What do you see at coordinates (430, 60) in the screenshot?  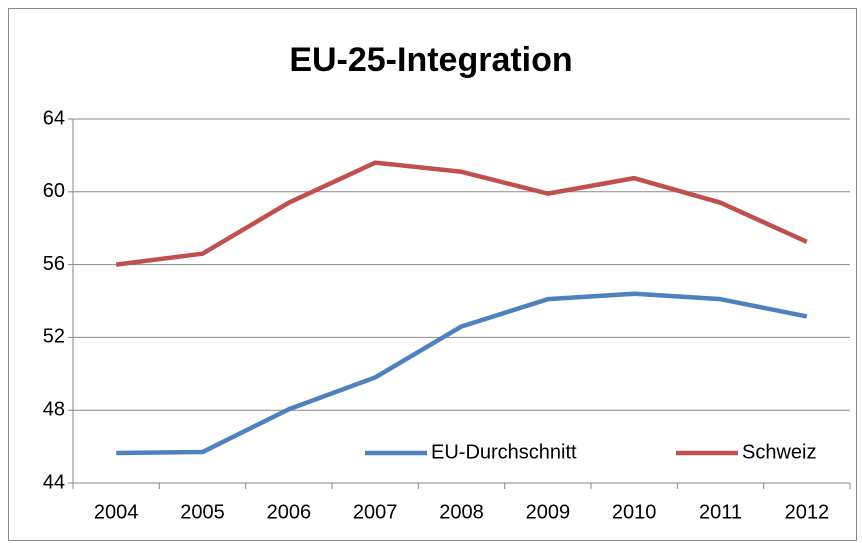 I see `chart-title: EU-25-Integration` at bounding box center [430, 60].